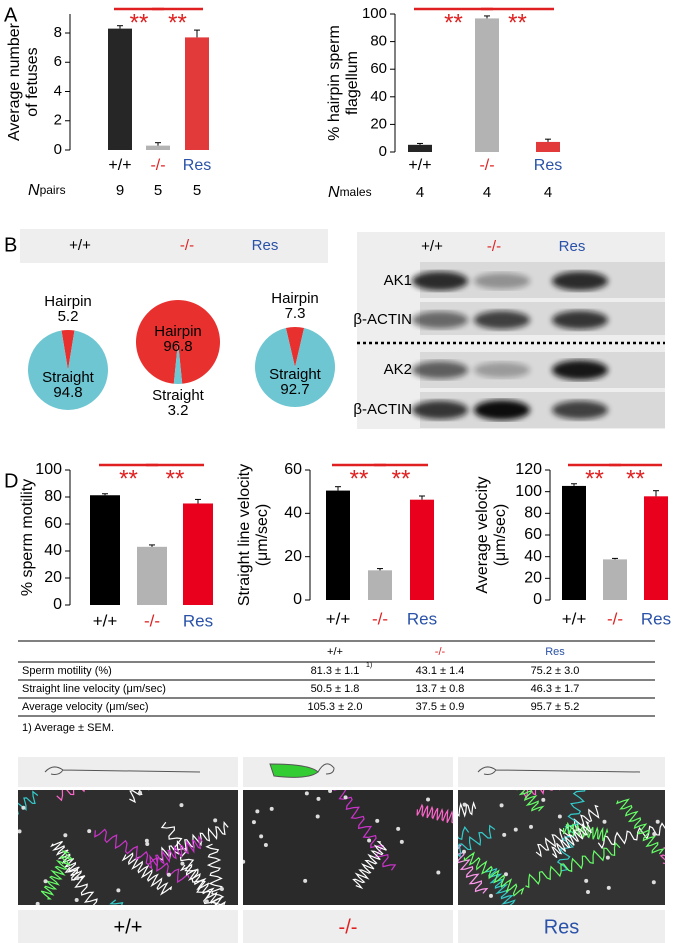  What do you see at coordinates (14, 81) in the screenshot?
I see `y-axis-label: Average number` at bounding box center [14, 81].